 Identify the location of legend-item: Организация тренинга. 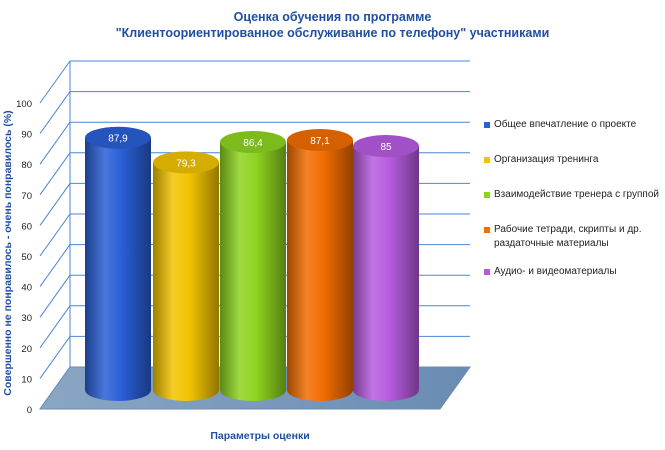
(574, 160).